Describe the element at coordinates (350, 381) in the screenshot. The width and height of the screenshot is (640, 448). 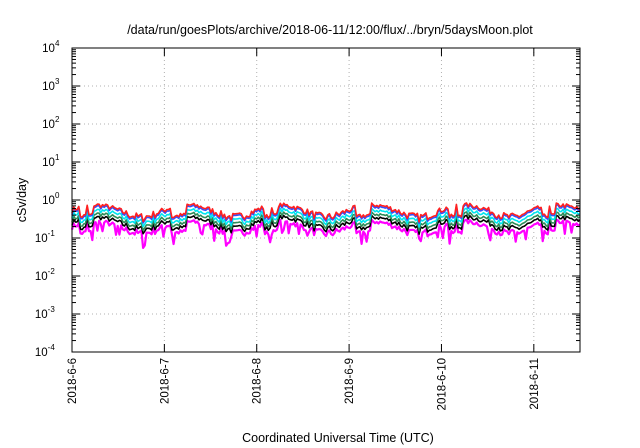
I see `x-tick-label: 2018-6-9` at that location.